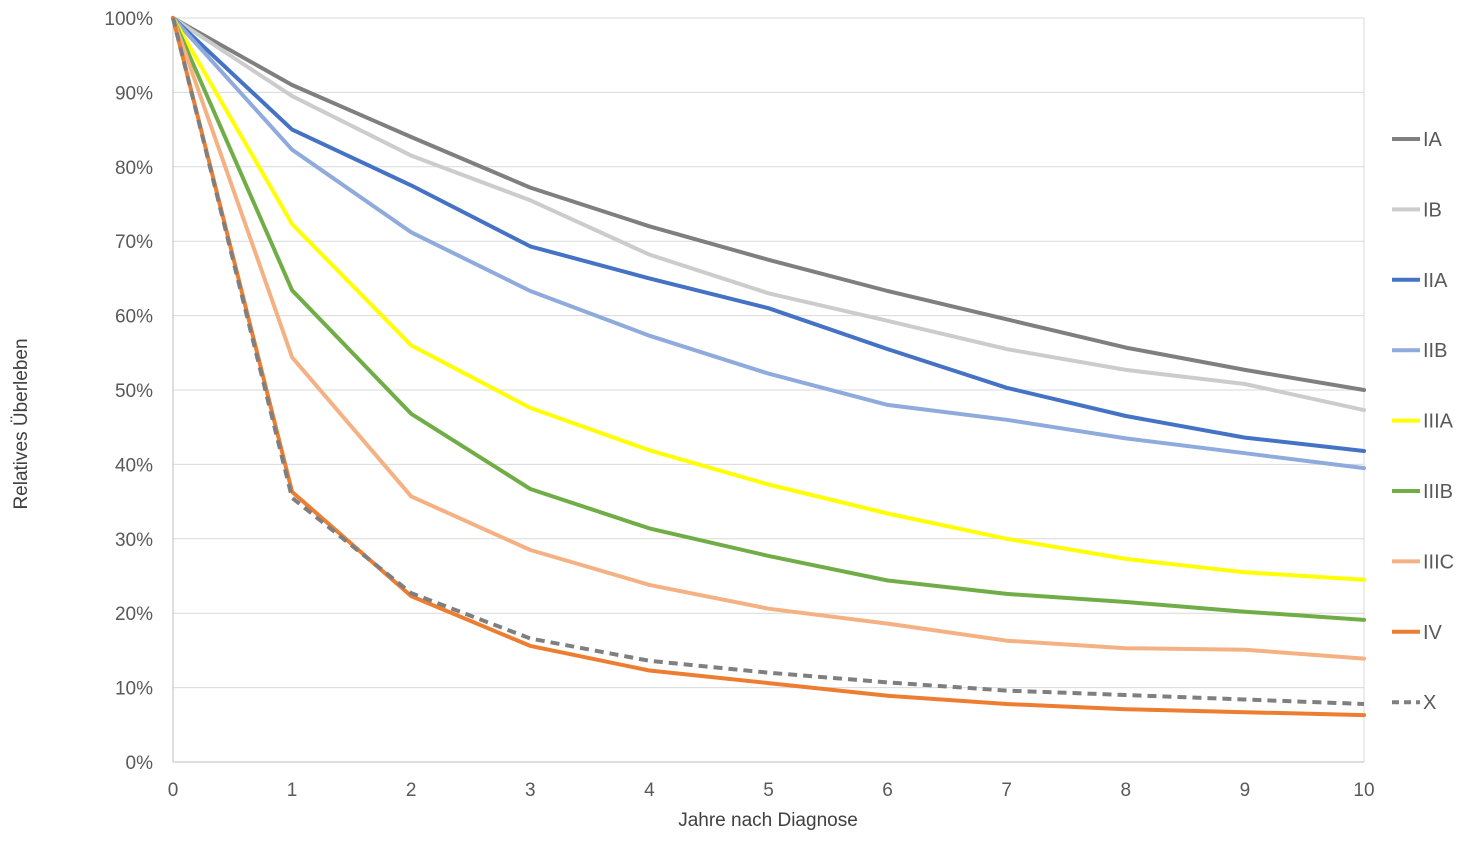 This screenshot has height=844, width=1472. I want to click on y-tick-label: 0%, so click(140, 763).